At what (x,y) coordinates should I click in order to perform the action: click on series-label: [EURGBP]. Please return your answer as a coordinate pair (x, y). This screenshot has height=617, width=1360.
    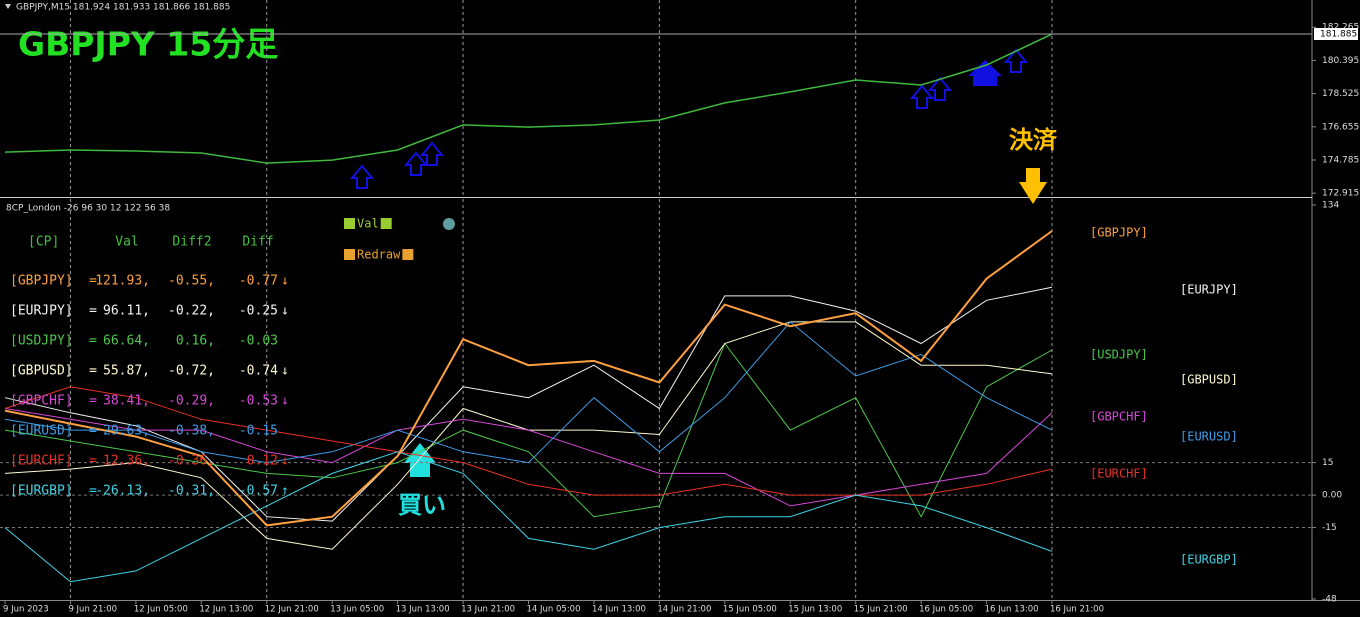
    Looking at the image, I should click on (1209, 560).